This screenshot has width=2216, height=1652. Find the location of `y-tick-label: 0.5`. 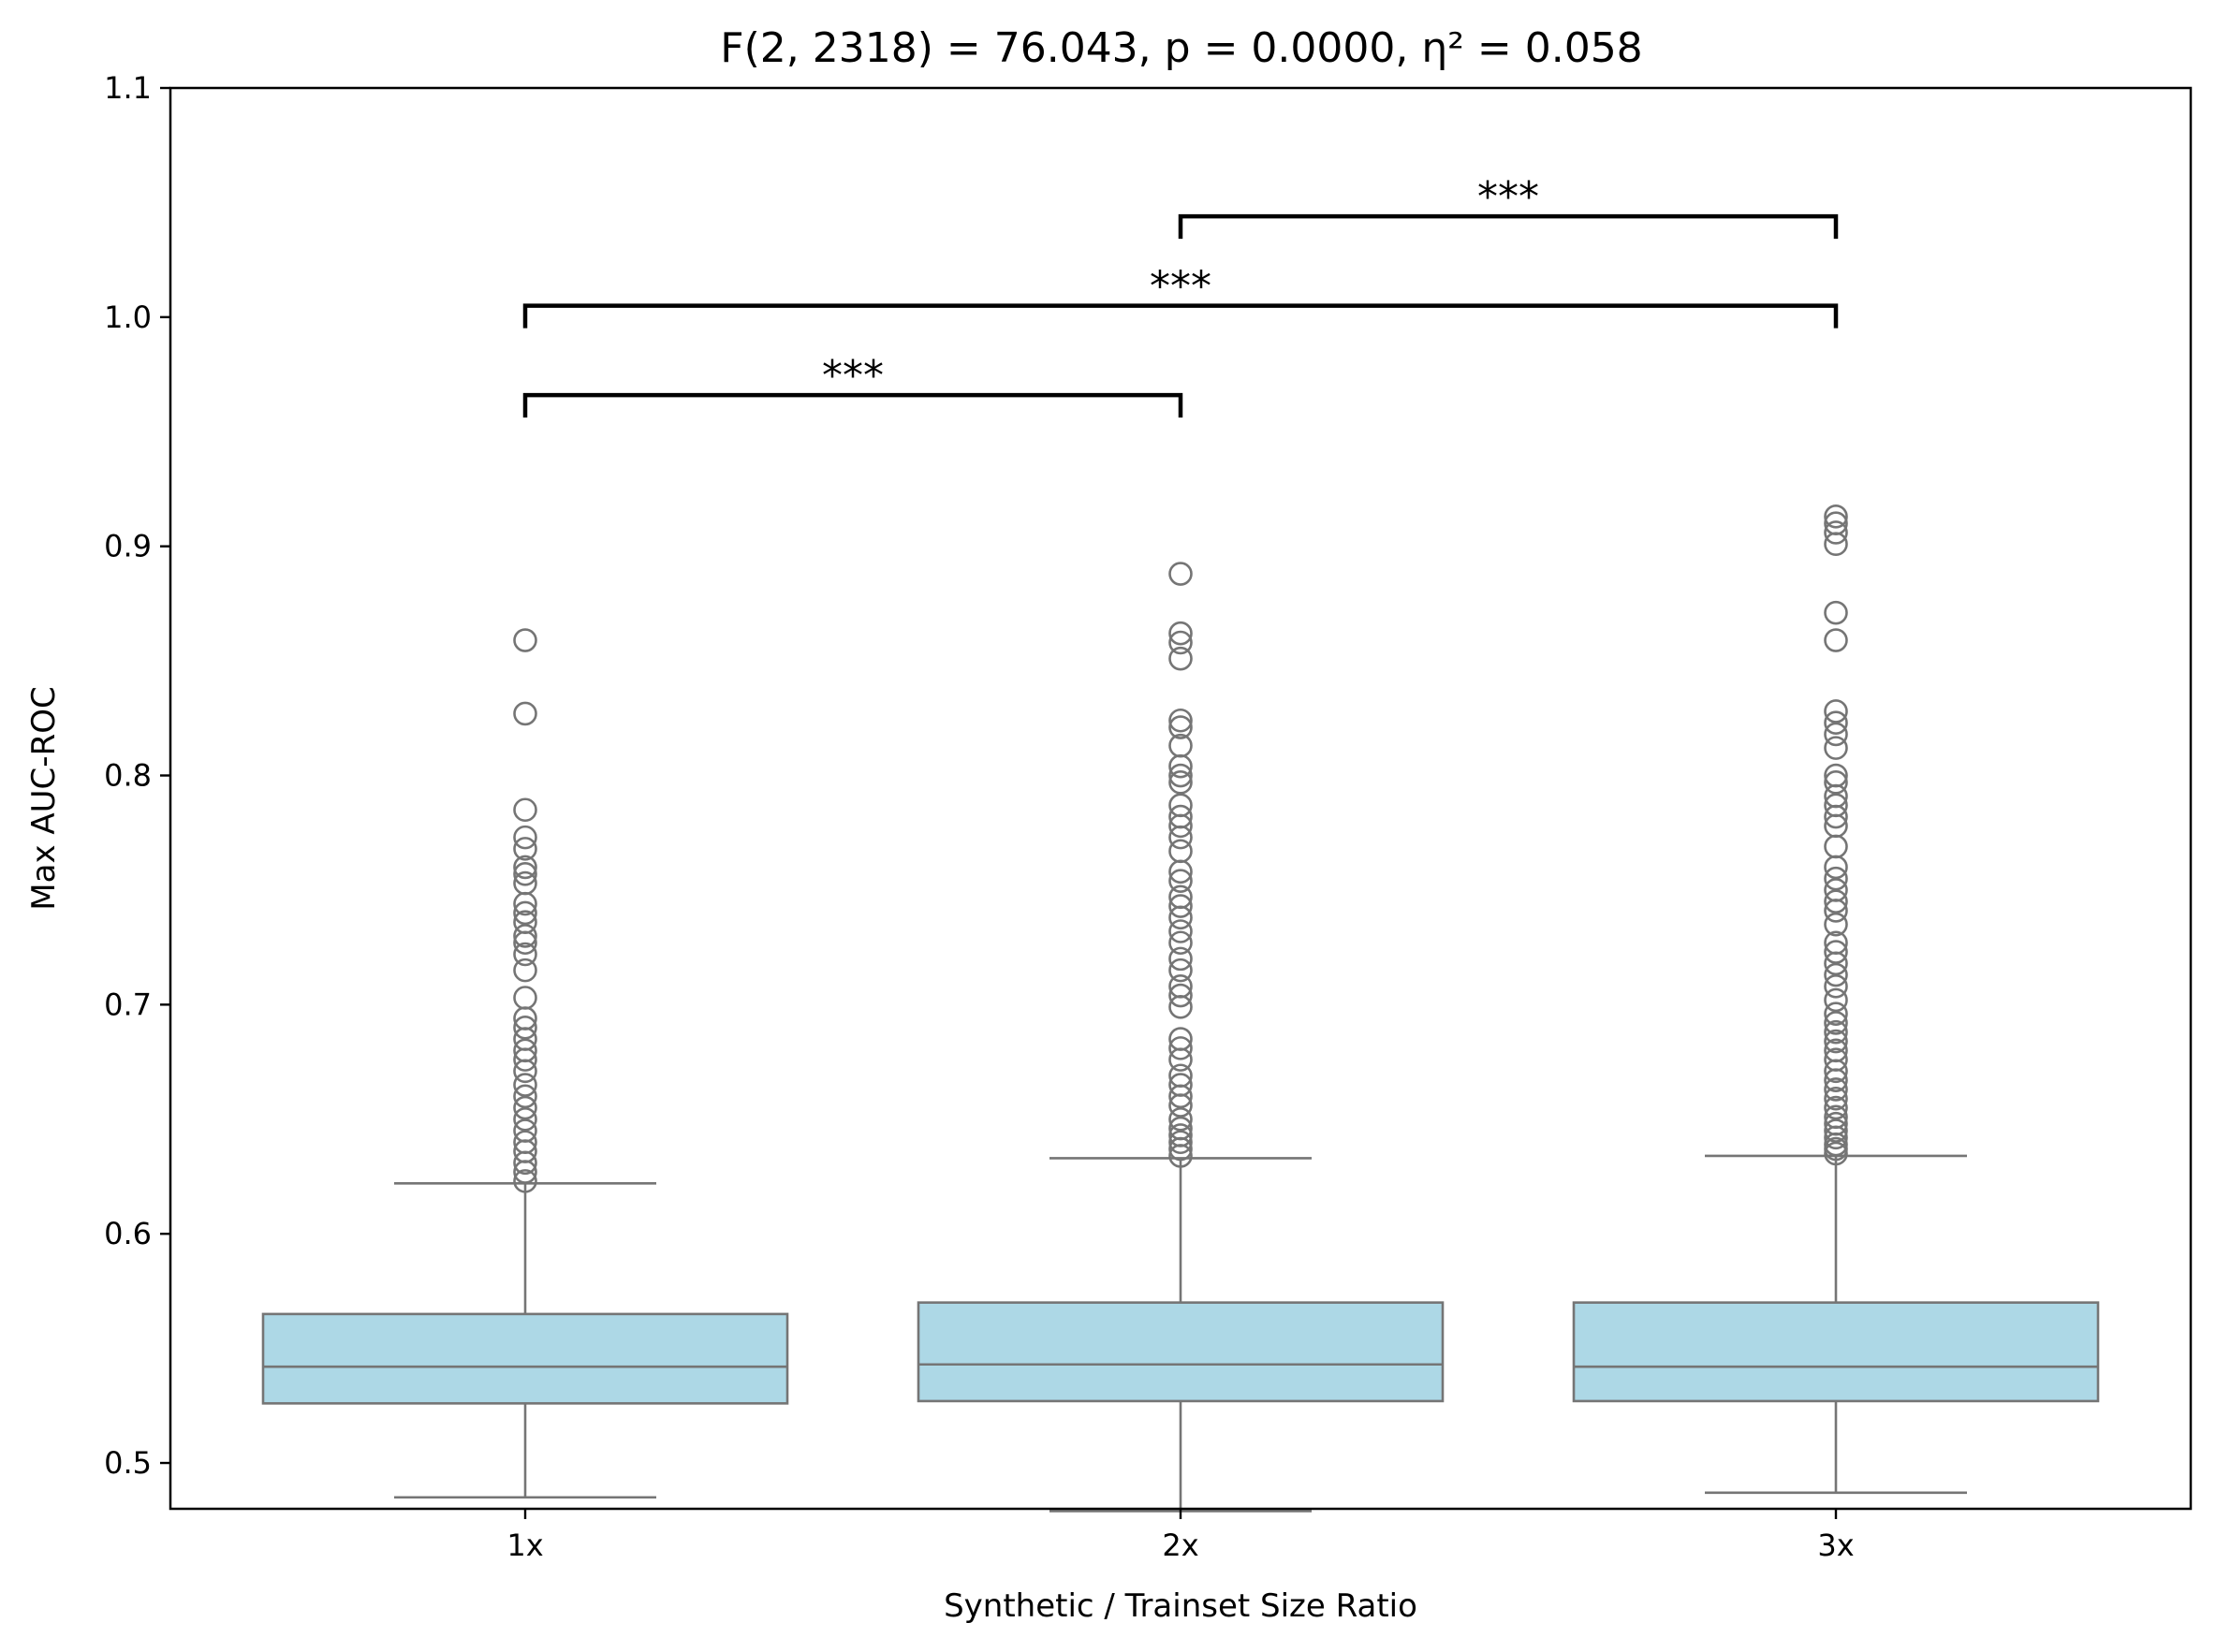

y-tick-label: 0.5 is located at coordinates (128, 1463).